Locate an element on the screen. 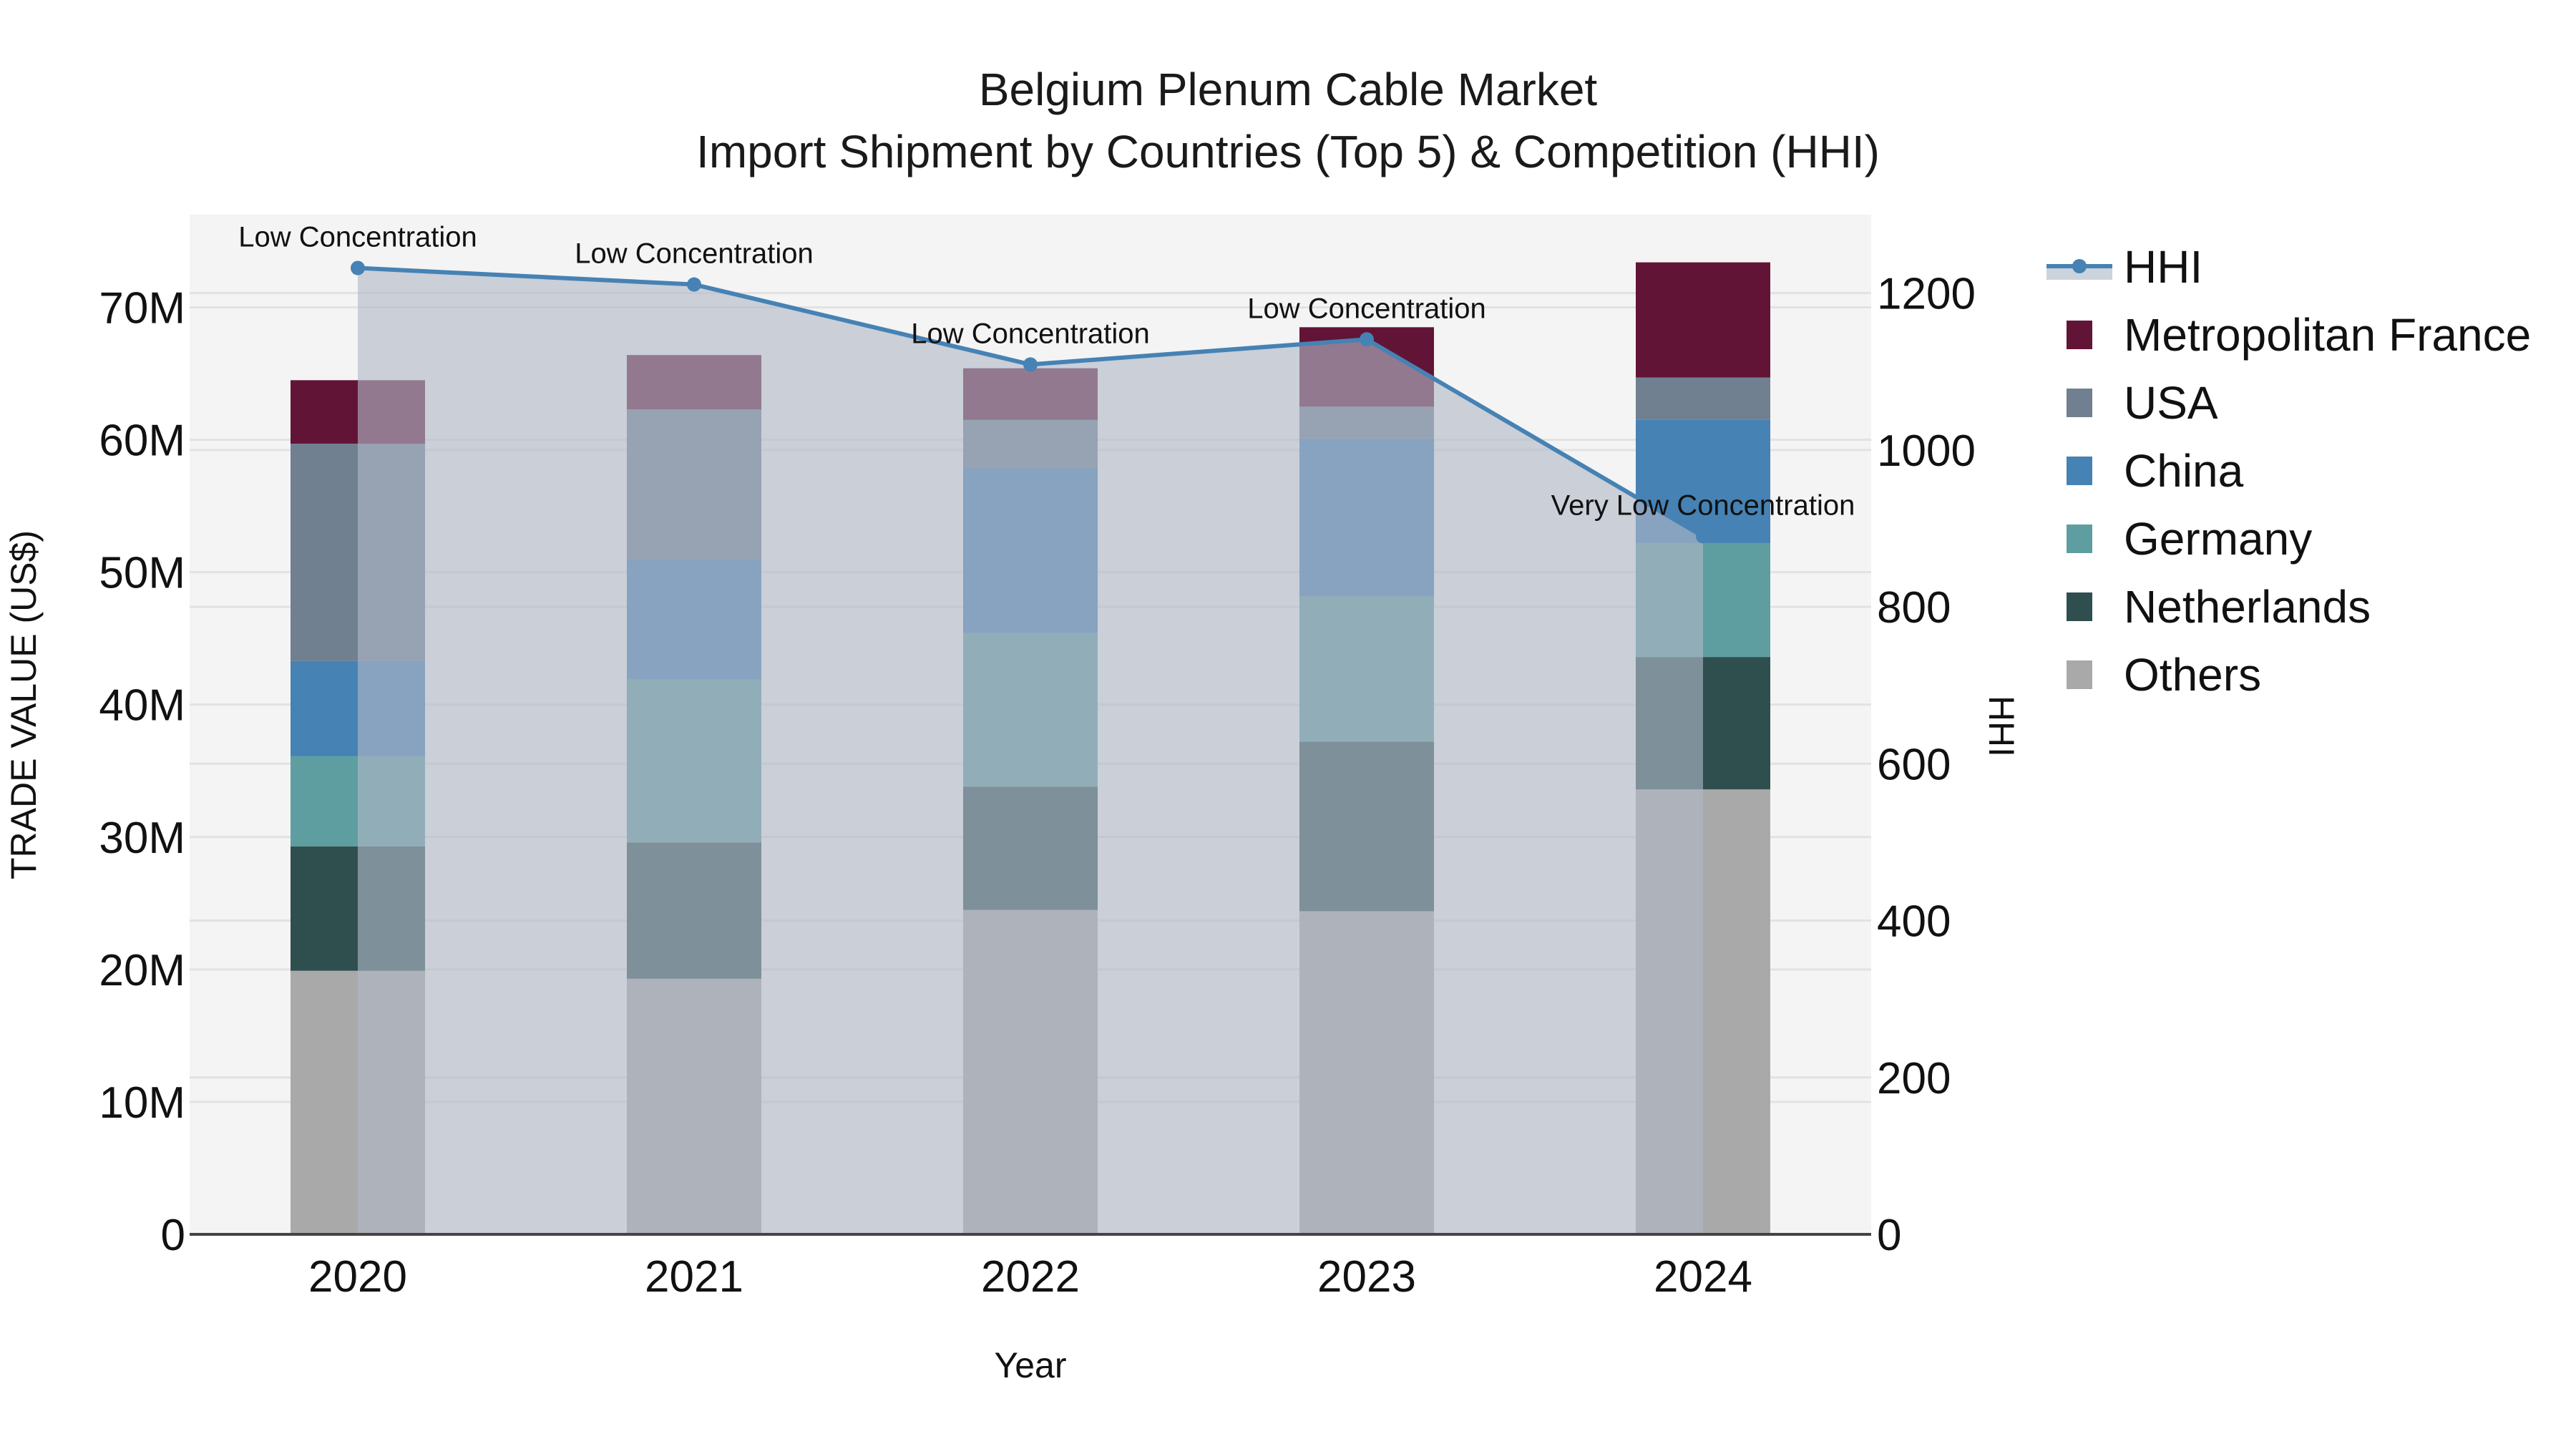  y-right-tick: 200 is located at coordinates (1914, 1078).